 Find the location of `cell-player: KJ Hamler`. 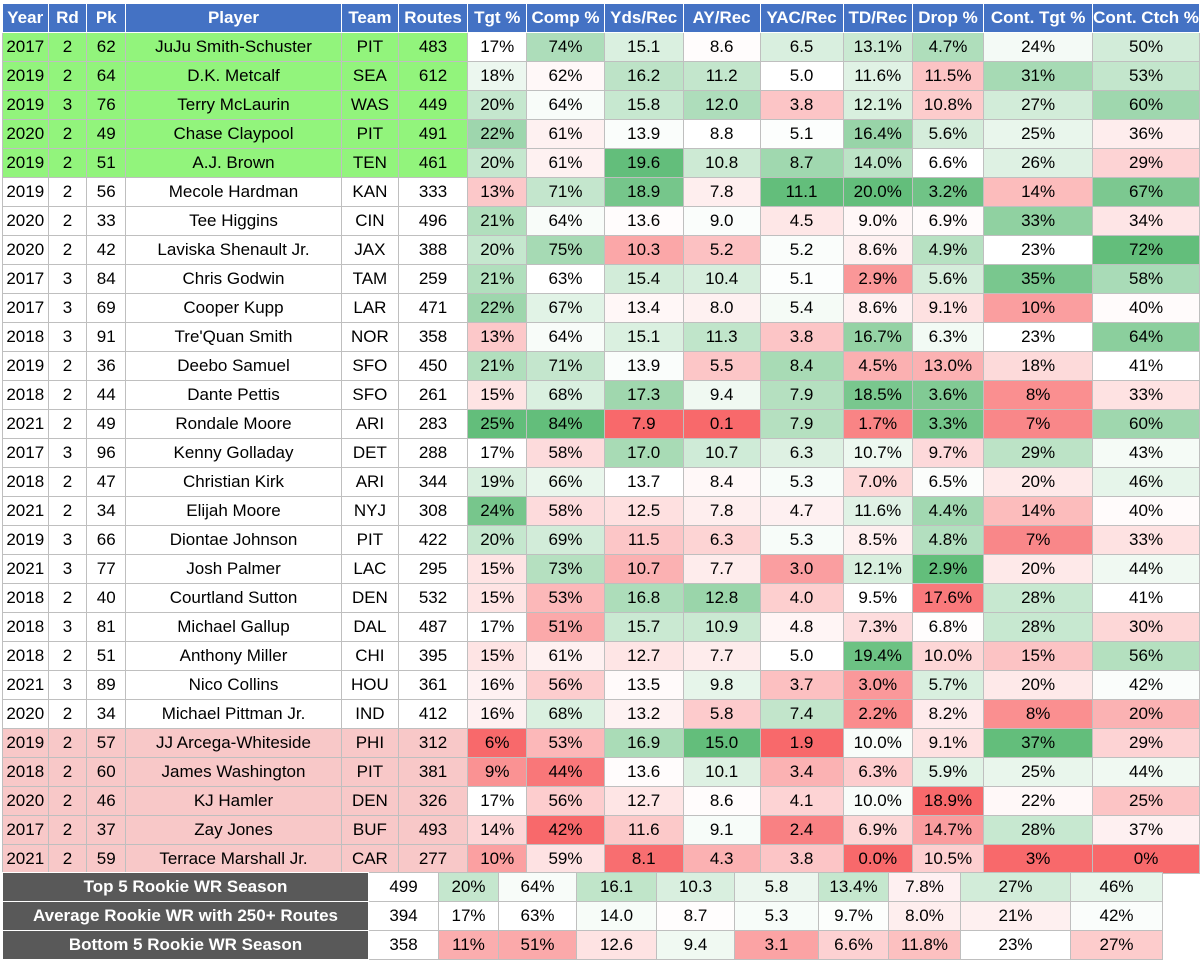

cell-player: KJ Hamler is located at coordinates (233, 801).